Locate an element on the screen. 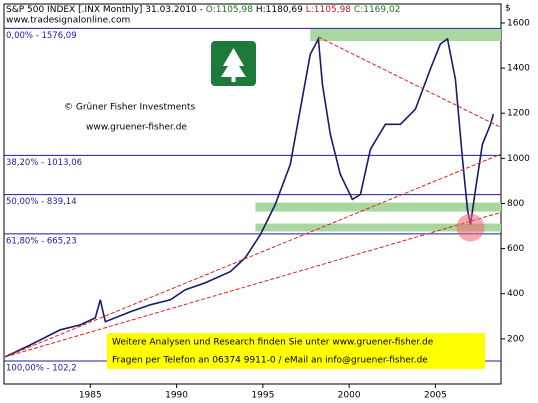 The height and width of the screenshot is (403, 538). y-tick-label: 800 is located at coordinates (515, 204).